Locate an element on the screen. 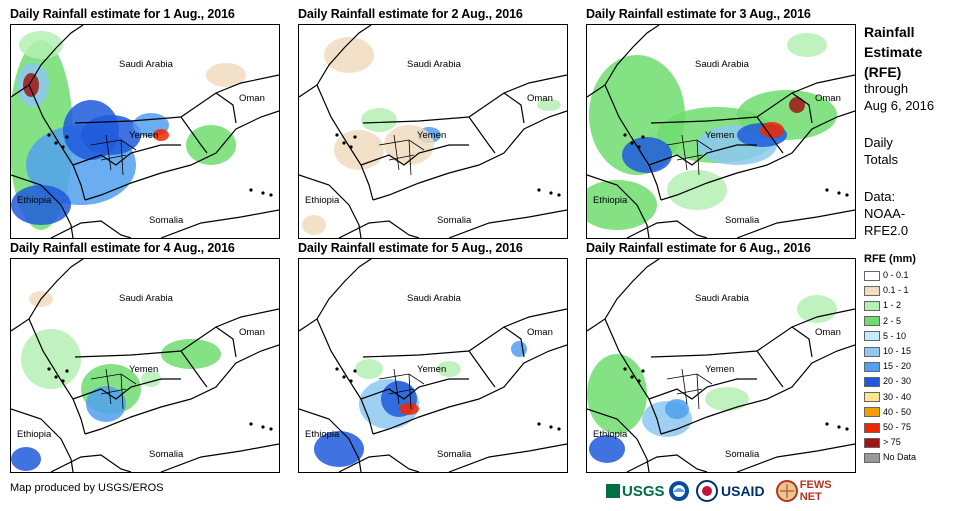 This screenshot has height=511, width=967. legend-item: 5 - 10 is located at coordinates (885, 336).